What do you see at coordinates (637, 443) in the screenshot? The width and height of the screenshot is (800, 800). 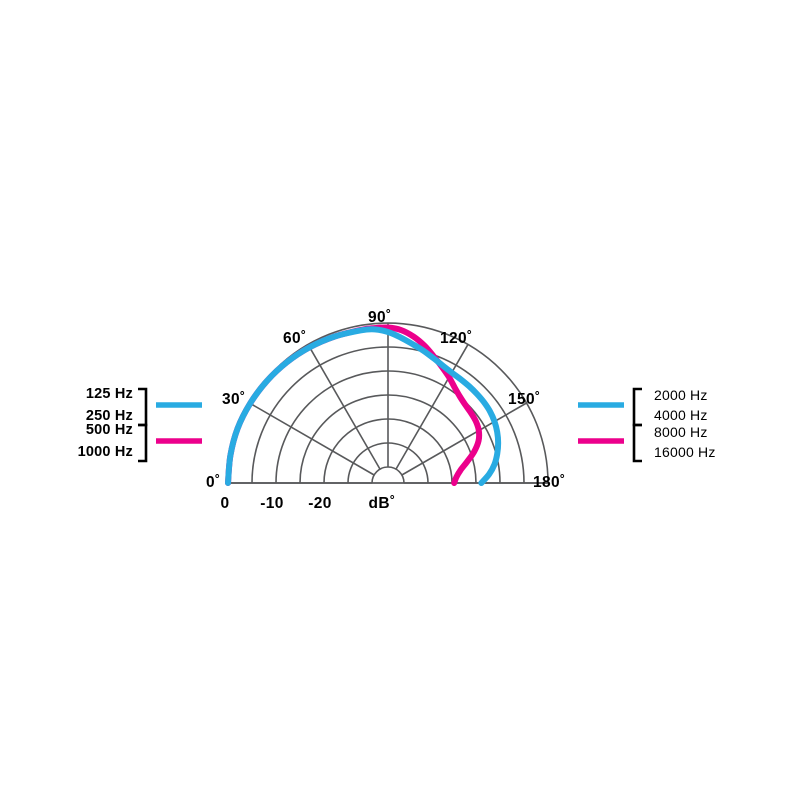 I see `legend-right-bracket-magenta` at bounding box center [637, 443].